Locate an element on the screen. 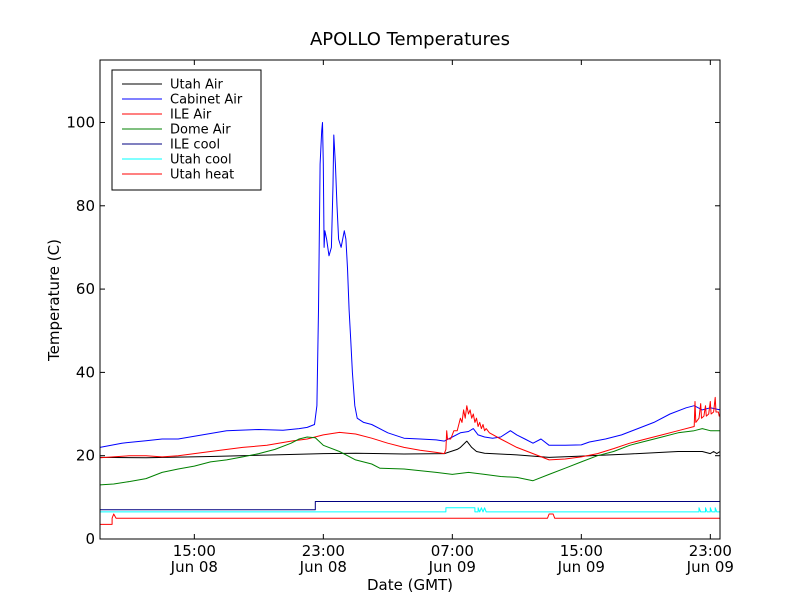 The height and width of the screenshot is (600, 800). y-tick-label: 60 is located at coordinates (85, 289).